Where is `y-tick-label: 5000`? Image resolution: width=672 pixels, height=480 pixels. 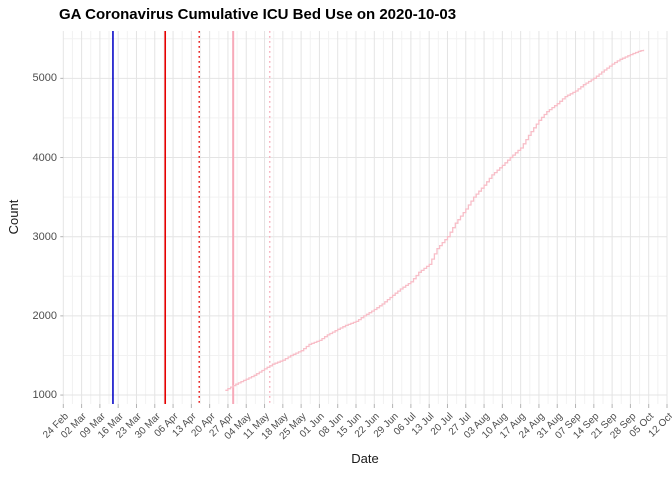 y-tick-label: 5000 is located at coordinates (44, 78).